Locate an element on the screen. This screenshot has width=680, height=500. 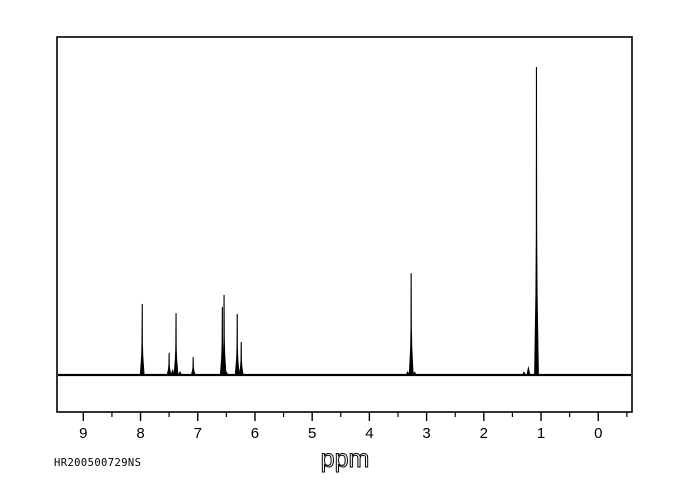
x-axis-tick-label: 0 is located at coordinates (598, 433).